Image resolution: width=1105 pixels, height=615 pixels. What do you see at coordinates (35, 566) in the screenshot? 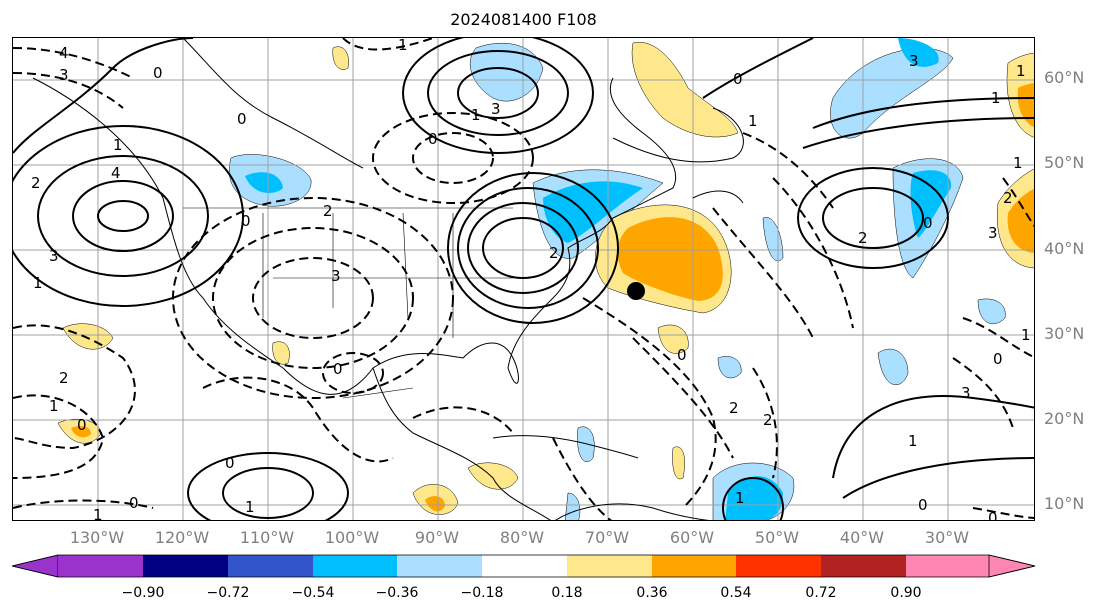
I see `colorbar-extend-low` at bounding box center [35, 566].